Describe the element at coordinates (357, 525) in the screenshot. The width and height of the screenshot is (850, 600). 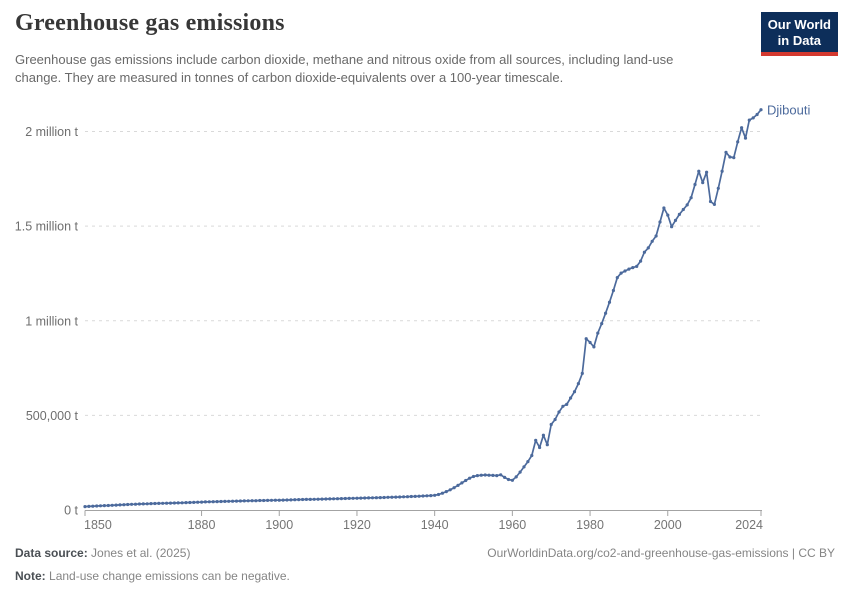
I see `x-axis-label: 1920` at that location.